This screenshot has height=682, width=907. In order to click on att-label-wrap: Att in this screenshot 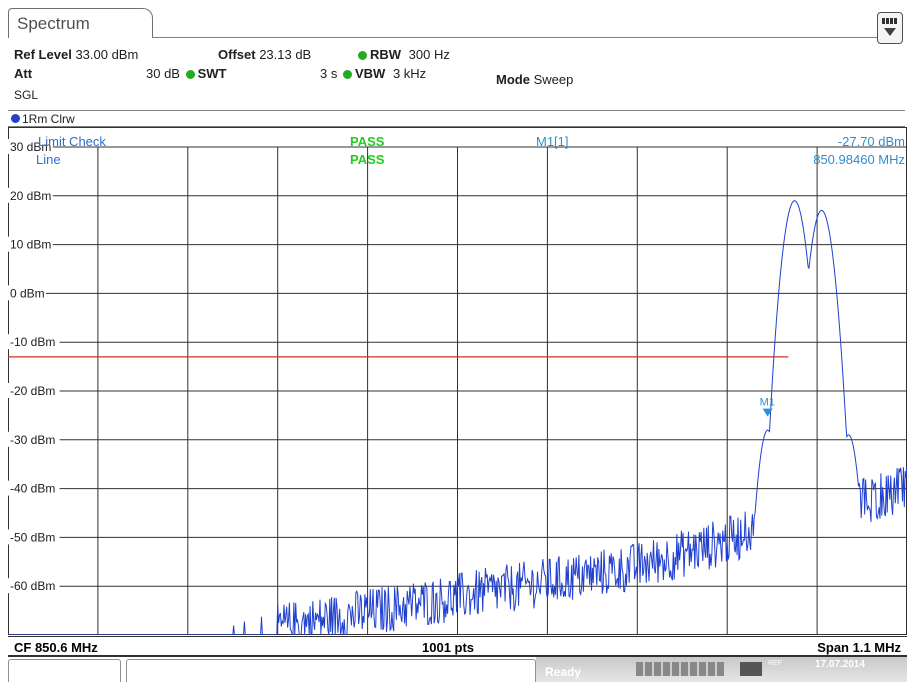, I will do `click(23, 73)`.